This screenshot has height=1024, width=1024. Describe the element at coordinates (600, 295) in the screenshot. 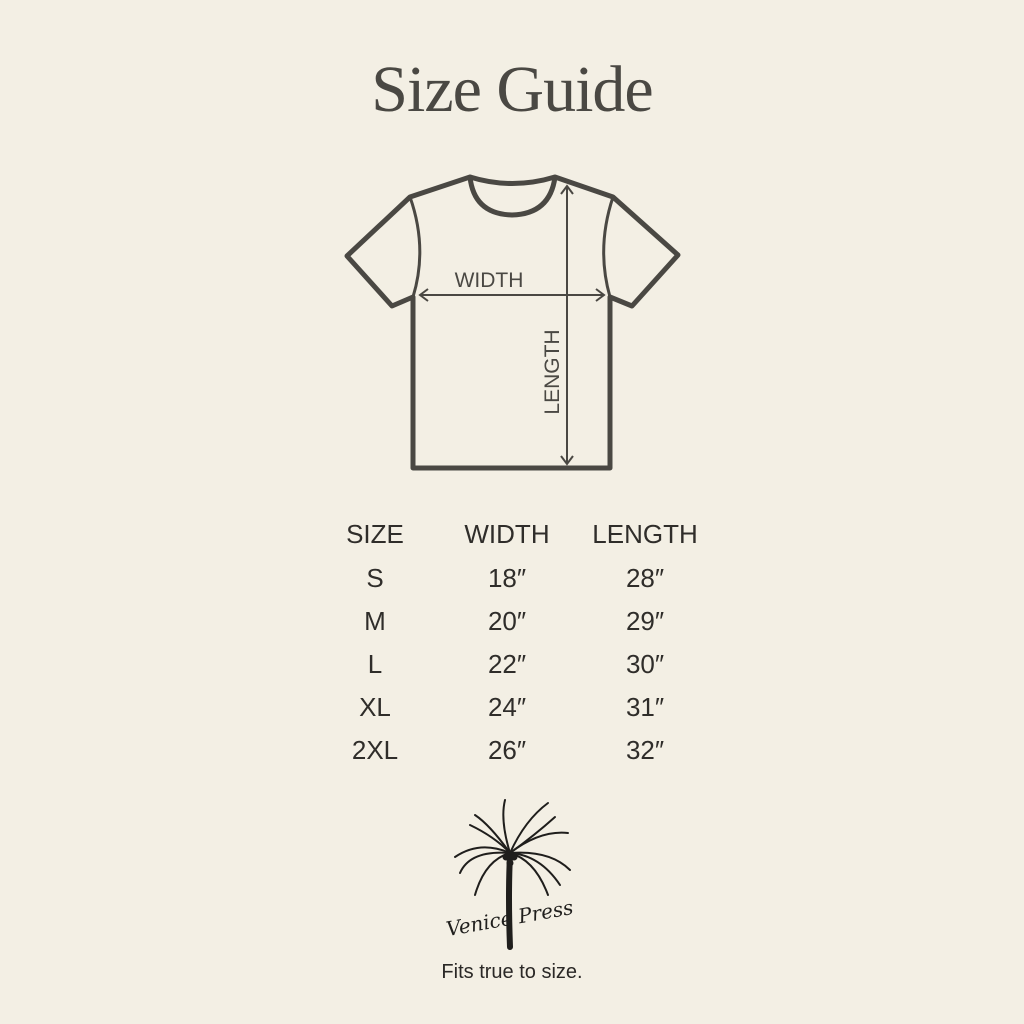

I see `width-arrowhead-right` at that location.